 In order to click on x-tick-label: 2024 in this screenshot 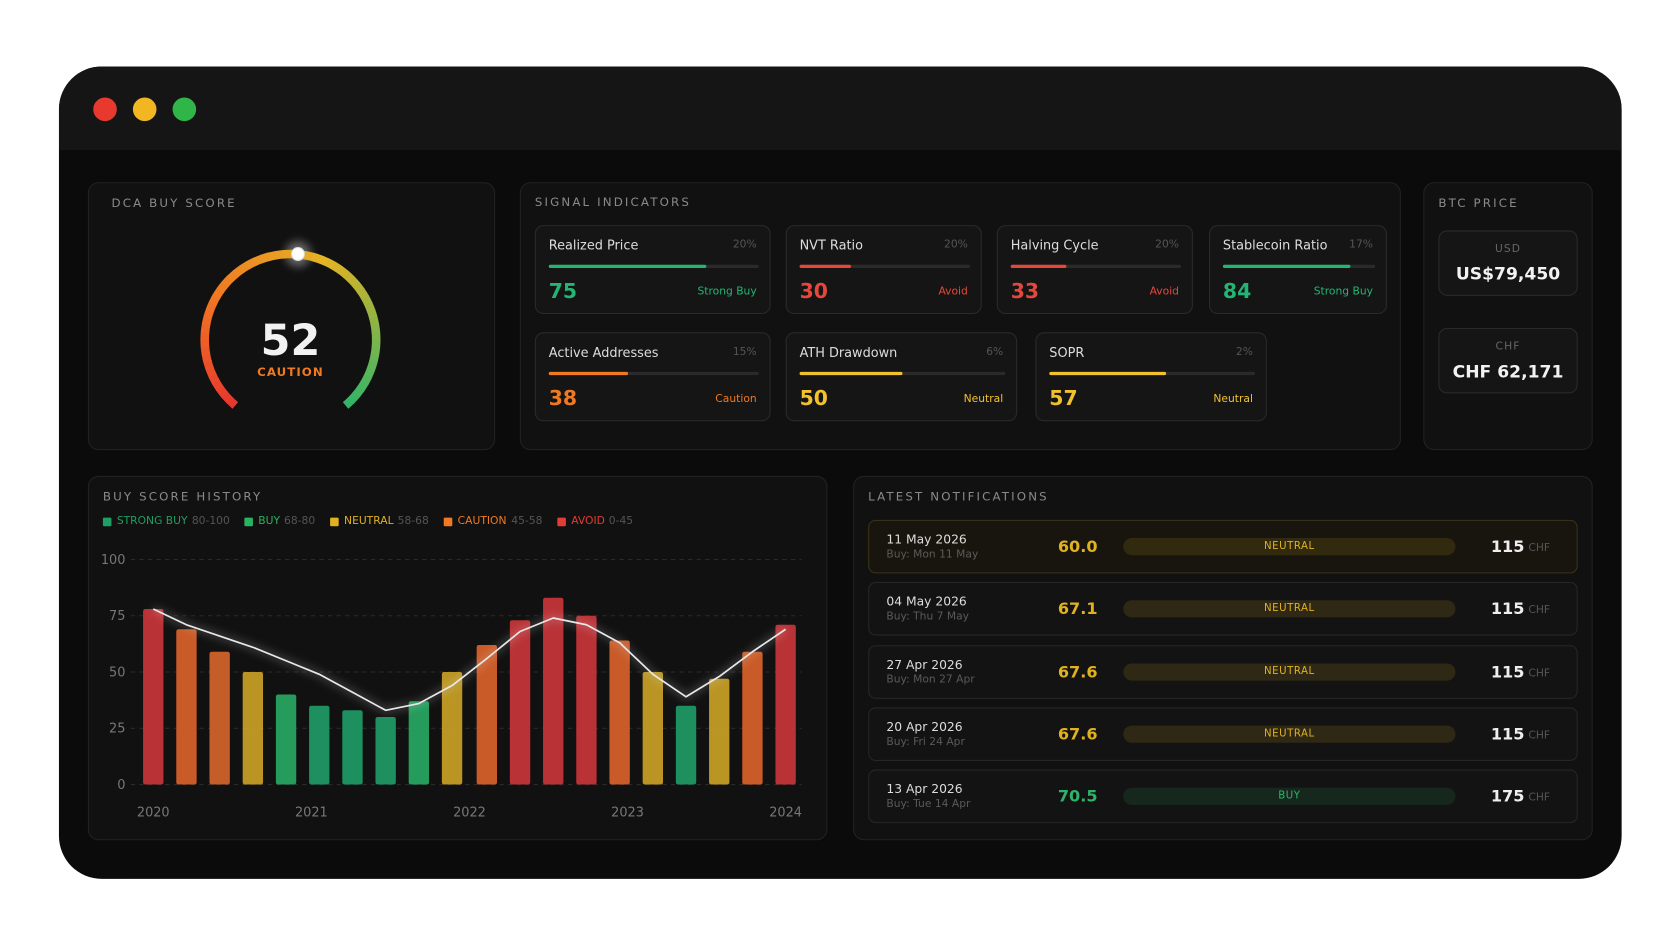, I will do `click(785, 813)`.